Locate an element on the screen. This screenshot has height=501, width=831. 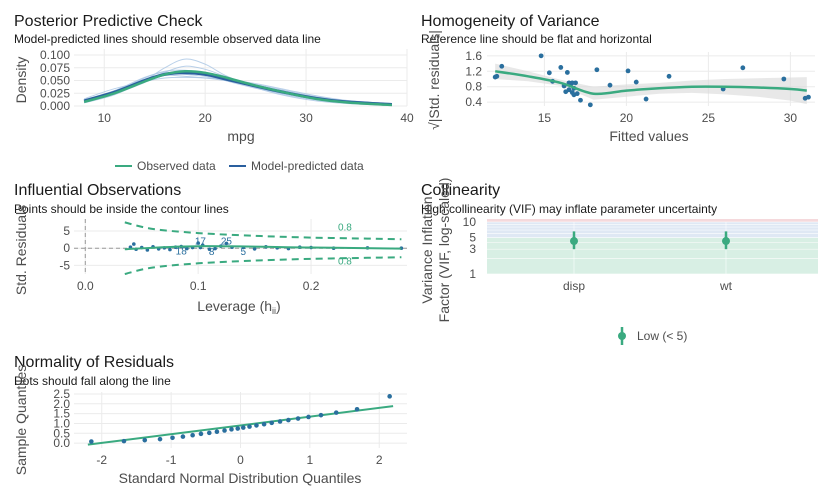
qq-y-tick-2: 1.0 is located at coordinates (61, 423).